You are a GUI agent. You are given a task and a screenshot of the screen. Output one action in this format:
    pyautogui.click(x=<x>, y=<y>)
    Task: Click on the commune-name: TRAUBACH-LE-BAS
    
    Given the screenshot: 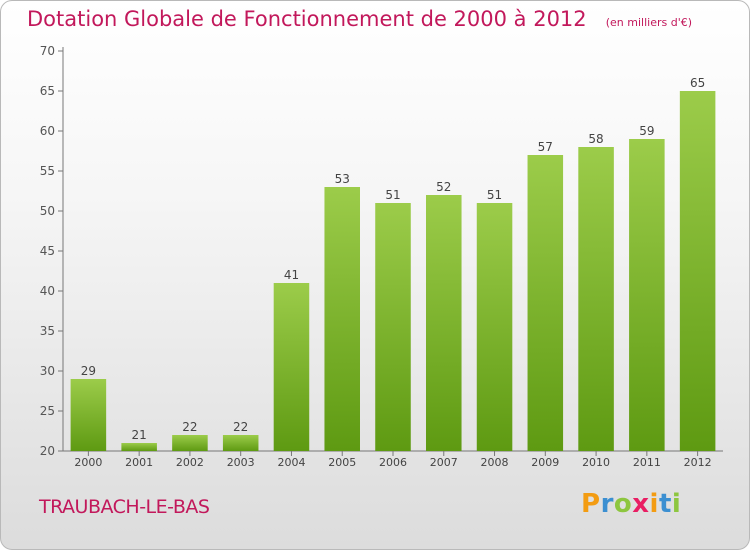 What is the action you would take?
    pyautogui.click(x=124, y=507)
    